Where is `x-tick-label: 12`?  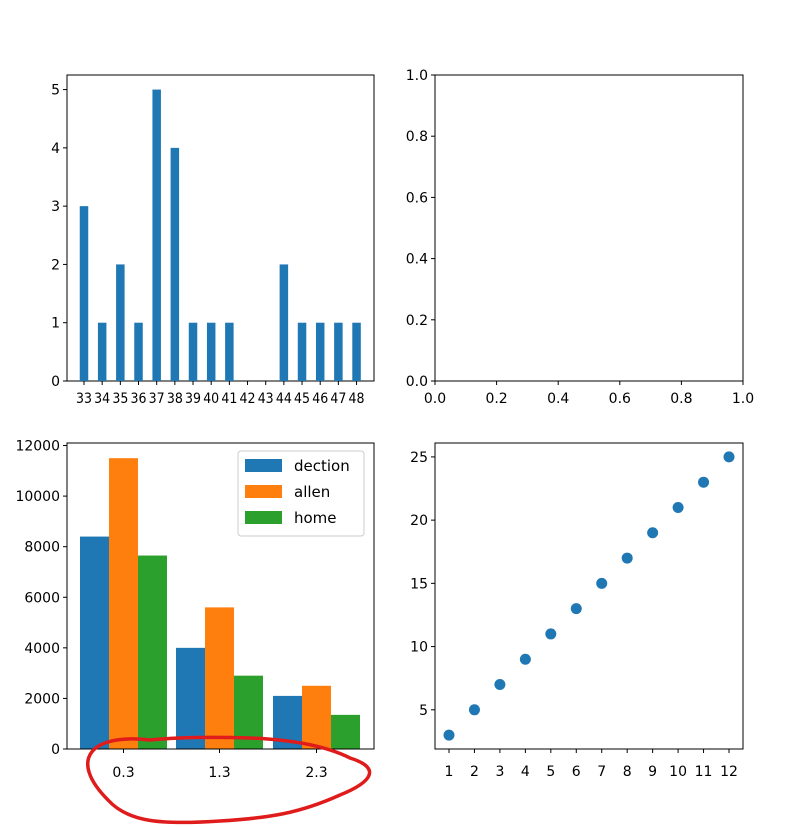 x-tick-label: 12 is located at coordinates (729, 772).